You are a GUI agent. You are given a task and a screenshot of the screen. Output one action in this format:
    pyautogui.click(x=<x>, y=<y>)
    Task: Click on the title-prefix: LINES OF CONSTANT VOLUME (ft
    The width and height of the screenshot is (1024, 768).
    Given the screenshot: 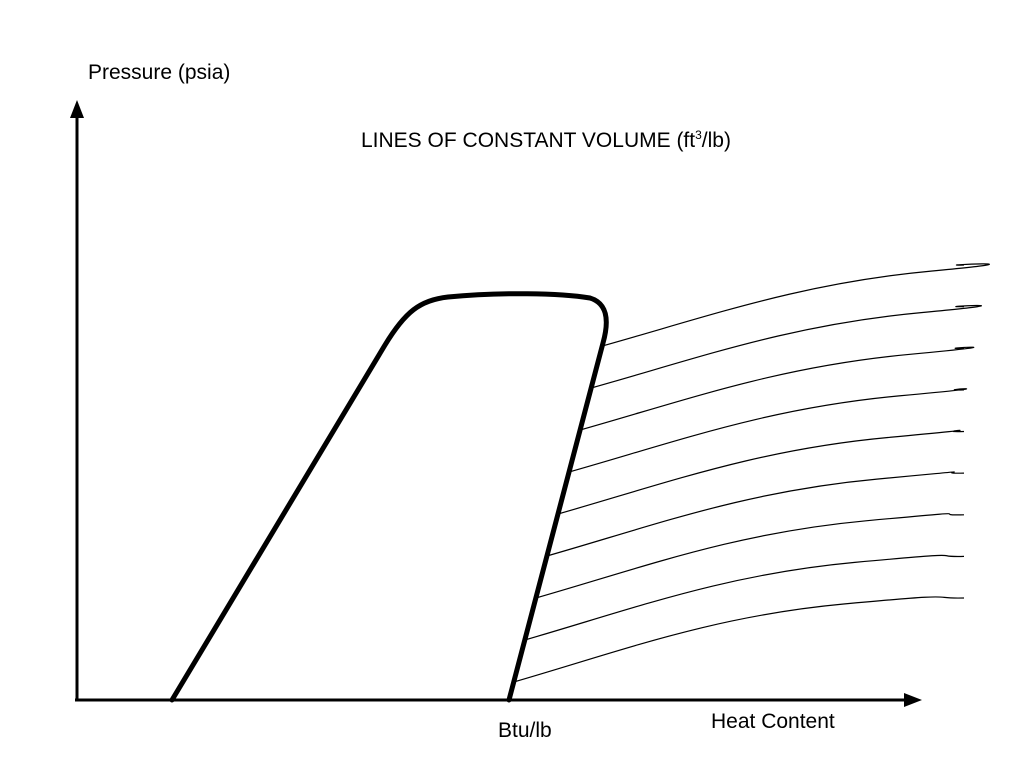 What is the action you would take?
    pyautogui.click(x=528, y=140)
    